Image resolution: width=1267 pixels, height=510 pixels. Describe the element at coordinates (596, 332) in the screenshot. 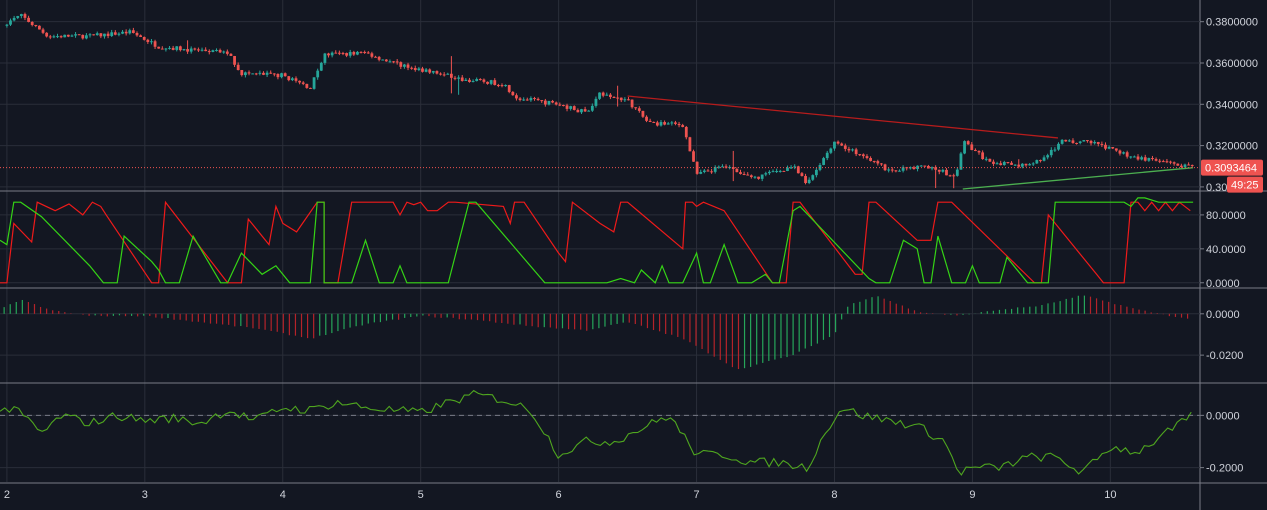

I see `histogram-pane` at that location.